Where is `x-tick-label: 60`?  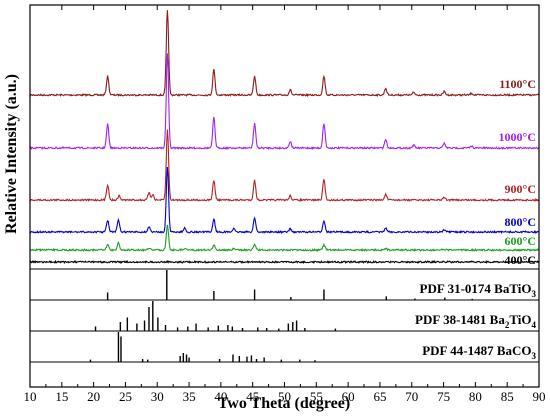 x-tick-label: 60 is located at coordinates (348, 396).